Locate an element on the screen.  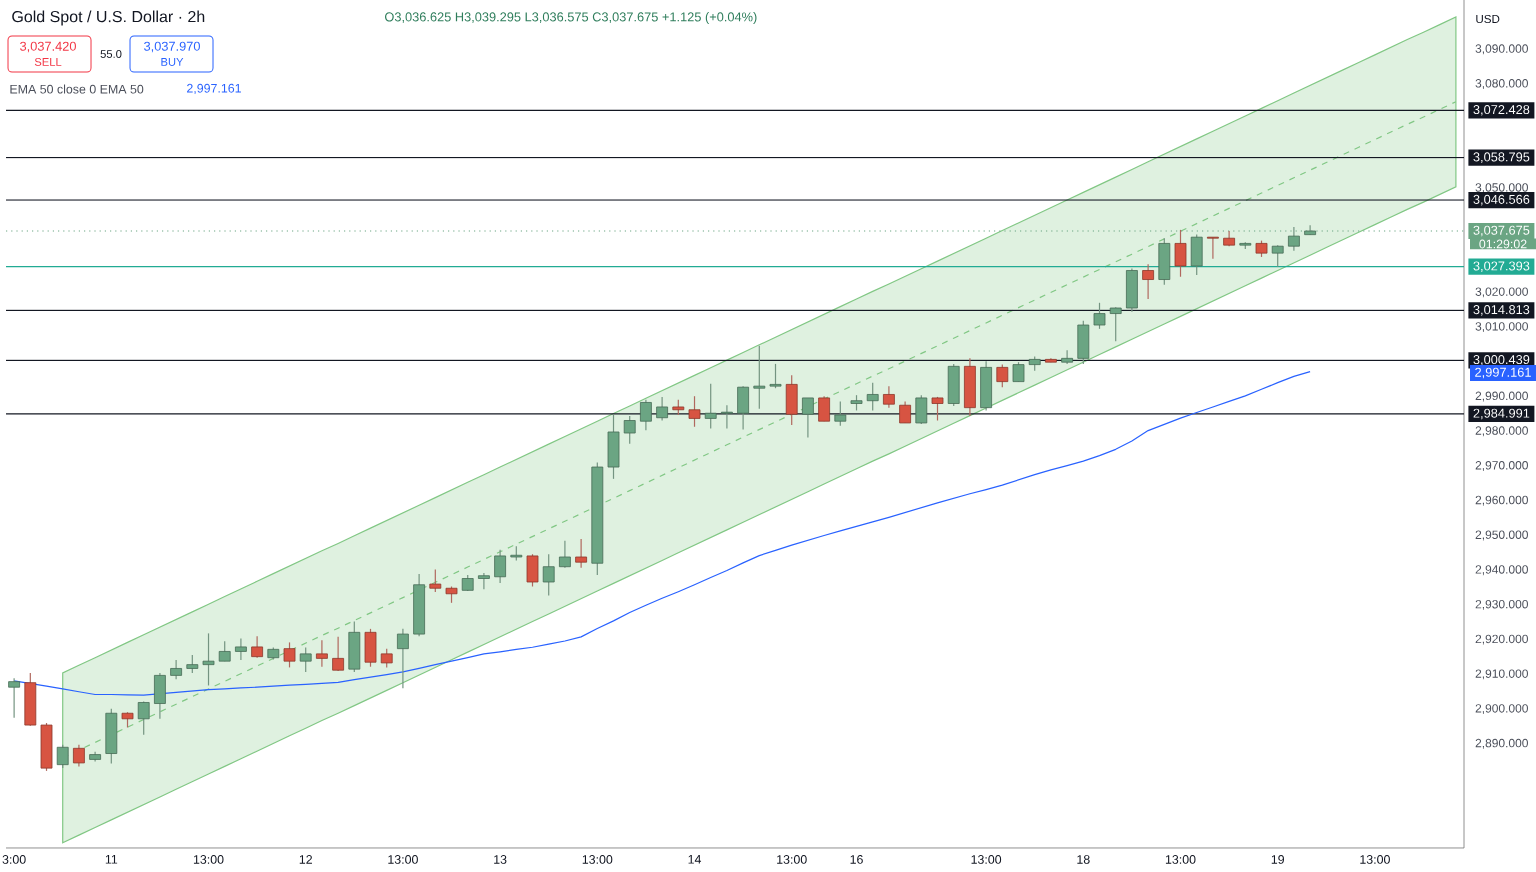
annotation: EMA 50 close 0 EMA 50 is located at coordinates (77, 89).